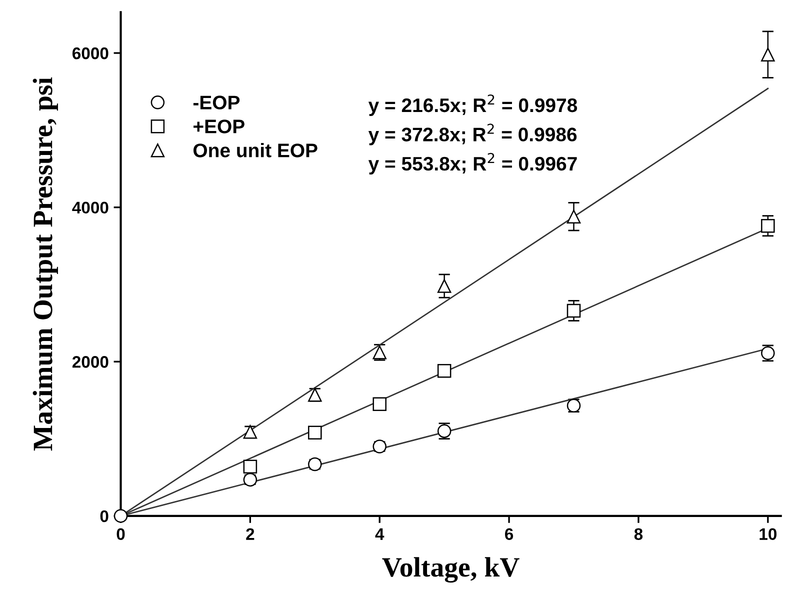 The height and width of the screenshot is (607, 805). I want to click on legend-label: One unit EOP, so click(255, 150).